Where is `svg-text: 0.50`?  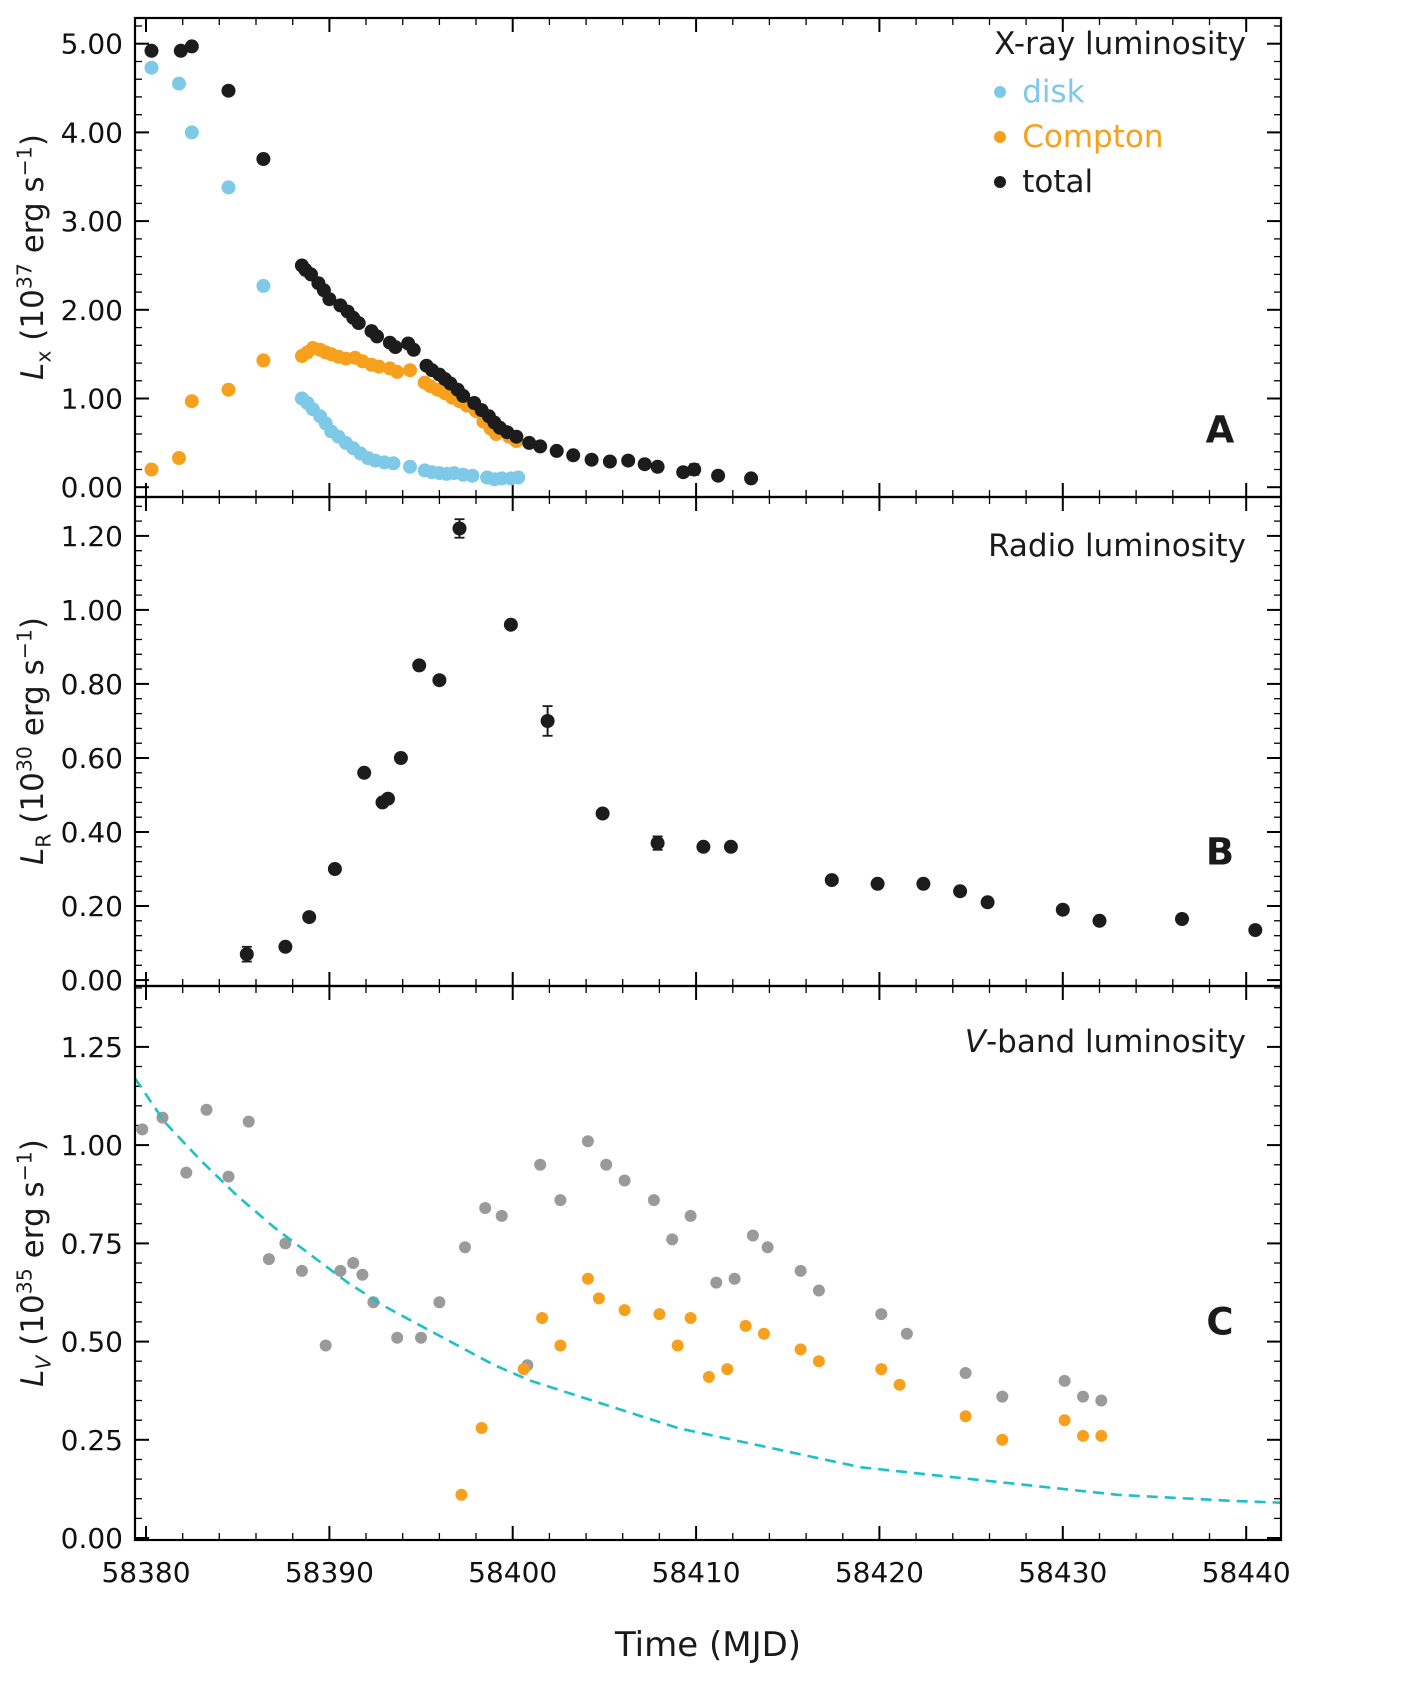
svg-text: 0.50 is located at coordinates (92, 1342).